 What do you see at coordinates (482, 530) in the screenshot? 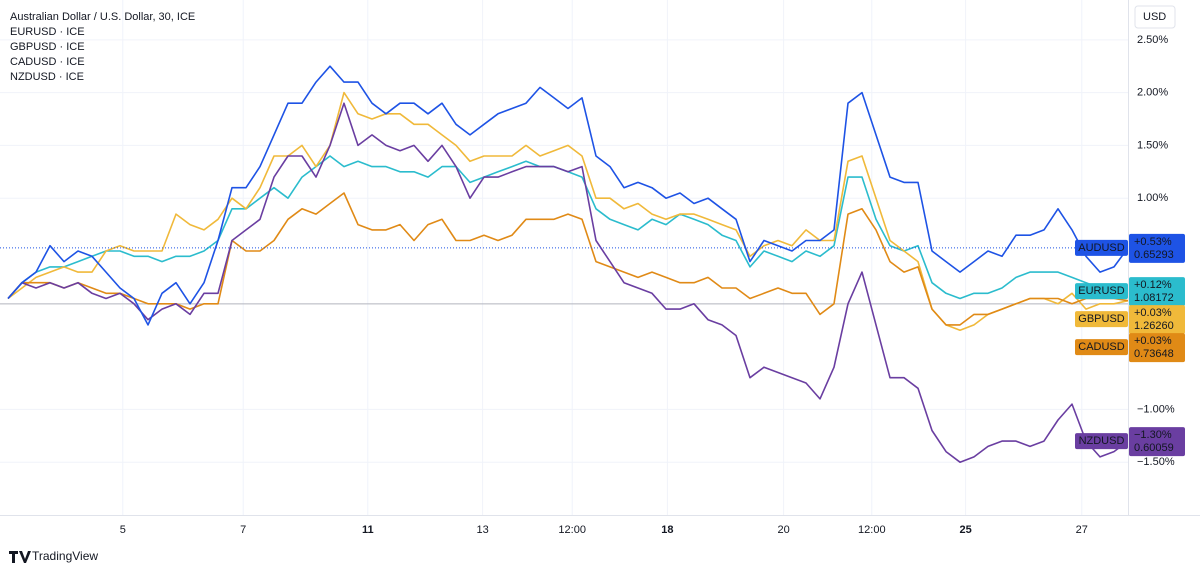
I see `x-tick-label: 13` at bounding box center [482, 530].